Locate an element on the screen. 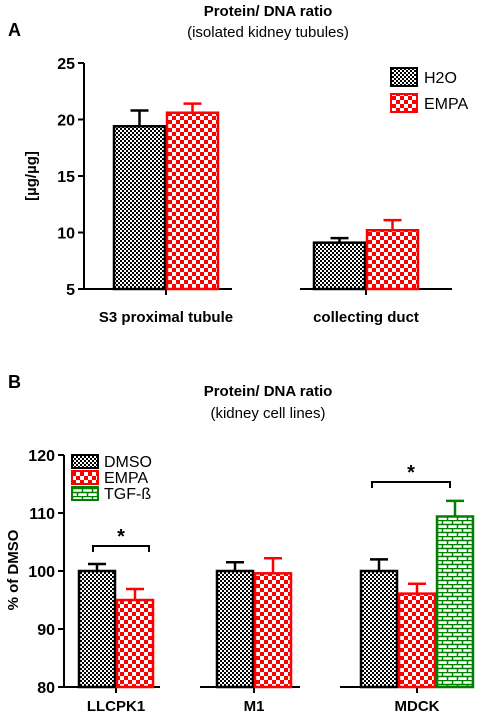  legend-label-dmso: DMSO is located at coordinates (128, 462).